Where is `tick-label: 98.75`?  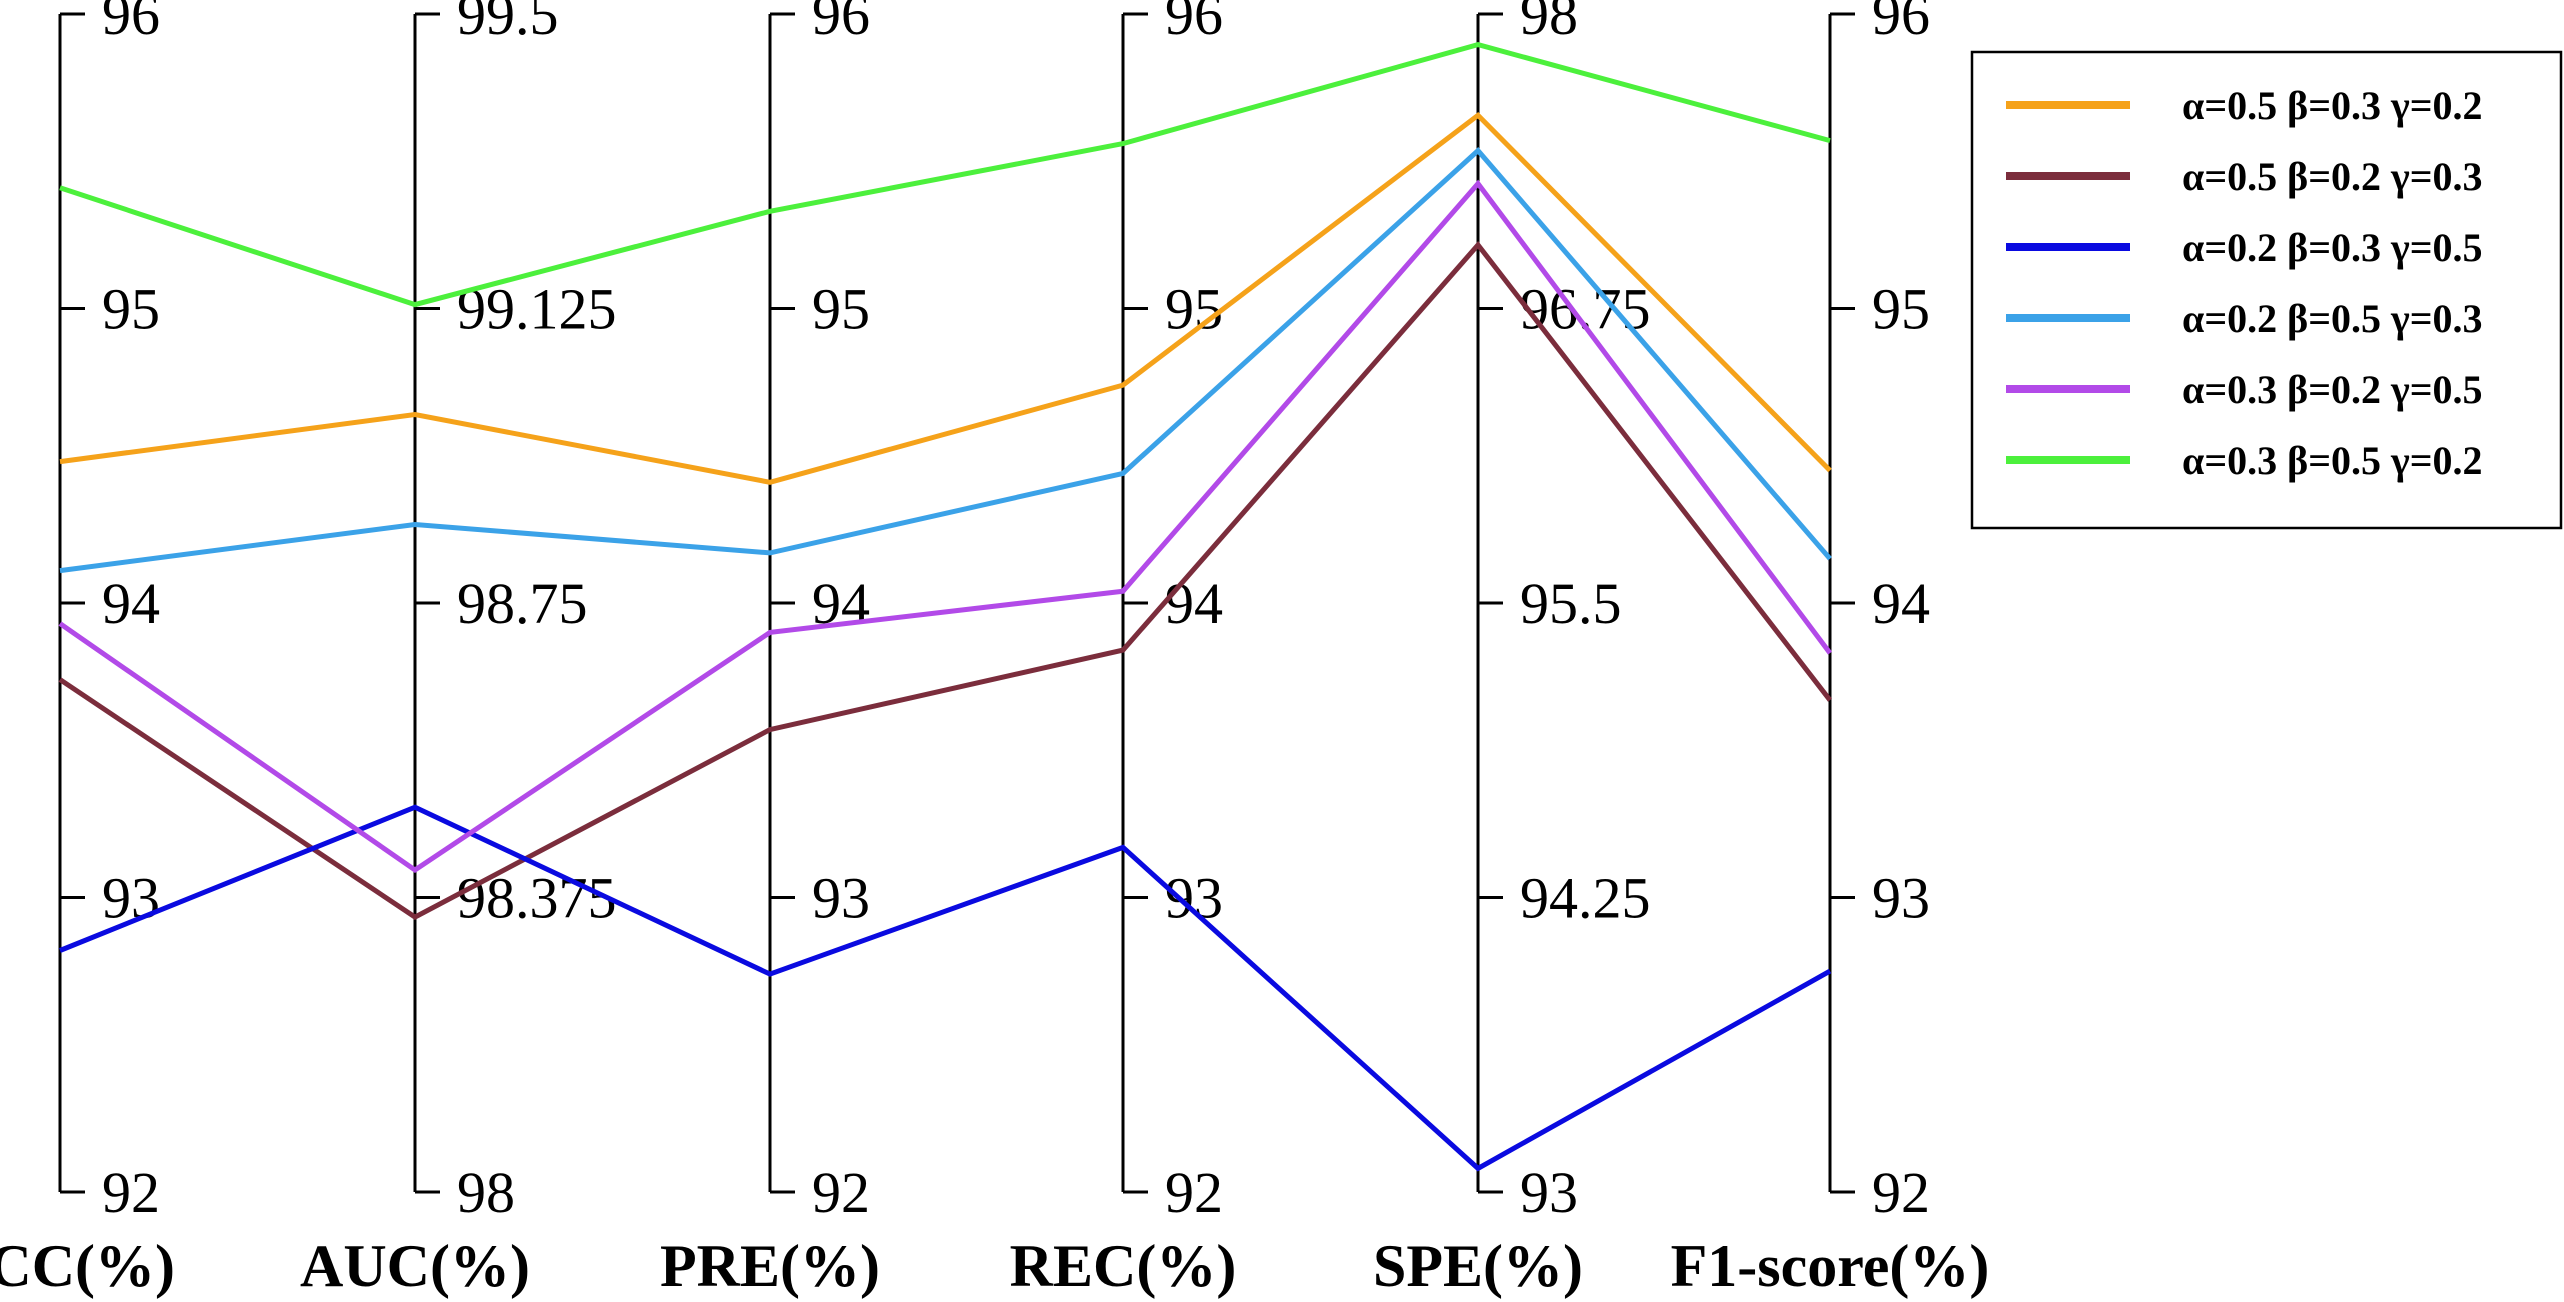 tick-label: 98.75 is located at coordinates (522, 603).